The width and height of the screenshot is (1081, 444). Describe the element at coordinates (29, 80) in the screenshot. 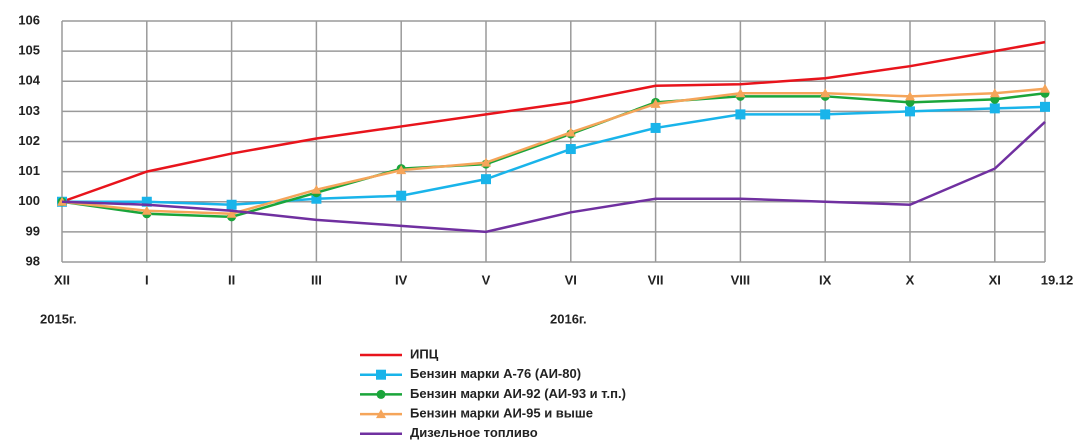

I see `y-tick-label: 104` at that location.